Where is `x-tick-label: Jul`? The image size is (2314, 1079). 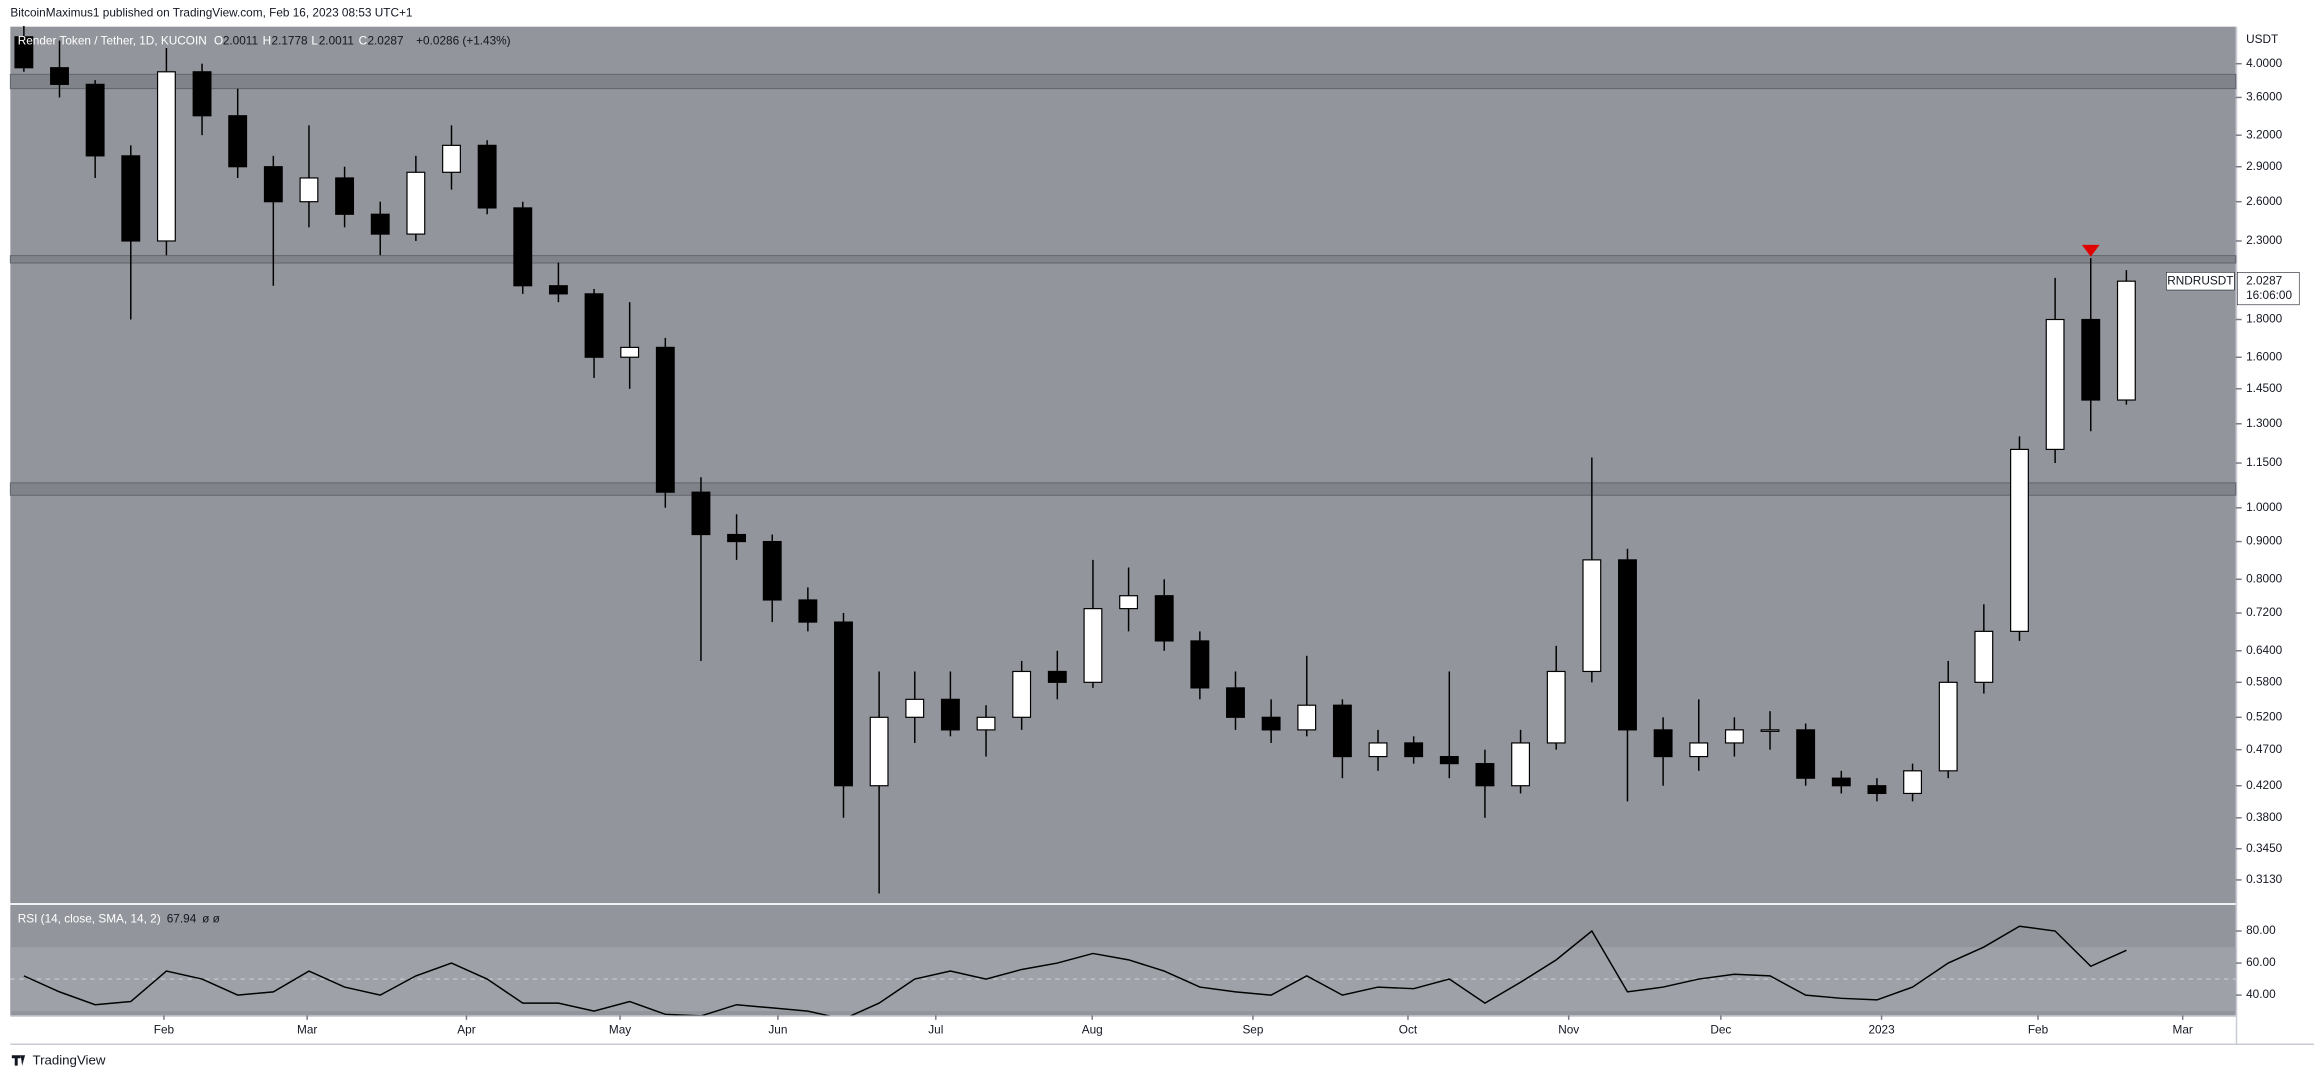
x-tick-label: Jul is located at coordinates (935, 1029).